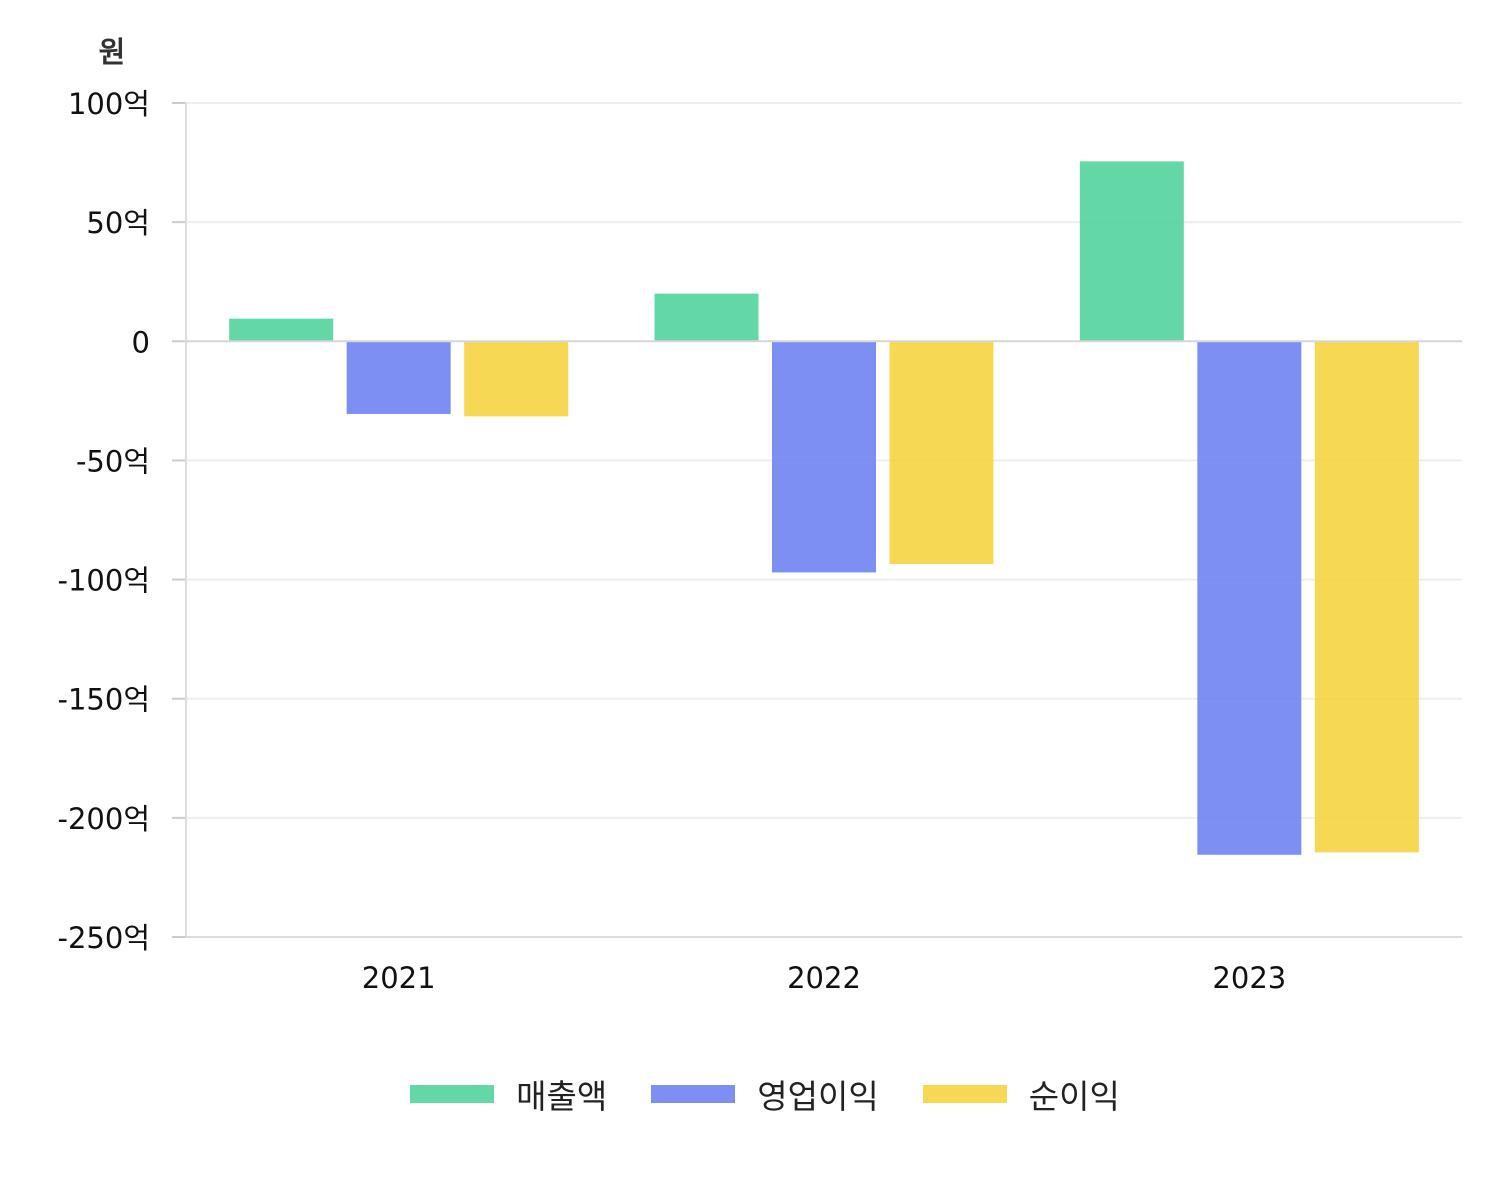  Describe the element at coordinates (824, 978) in the screenshot. I see `x-tick-label: 2022` at that location.